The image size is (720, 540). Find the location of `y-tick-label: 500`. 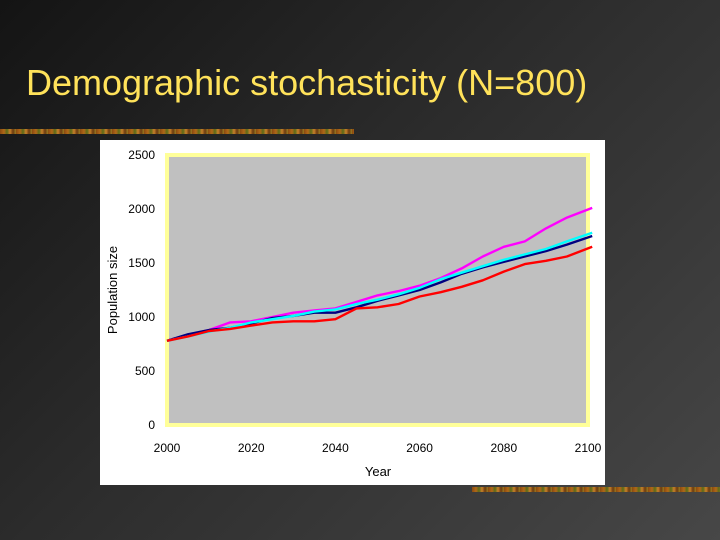

y-tick-label: 500 is located at coordinates (145, 371).